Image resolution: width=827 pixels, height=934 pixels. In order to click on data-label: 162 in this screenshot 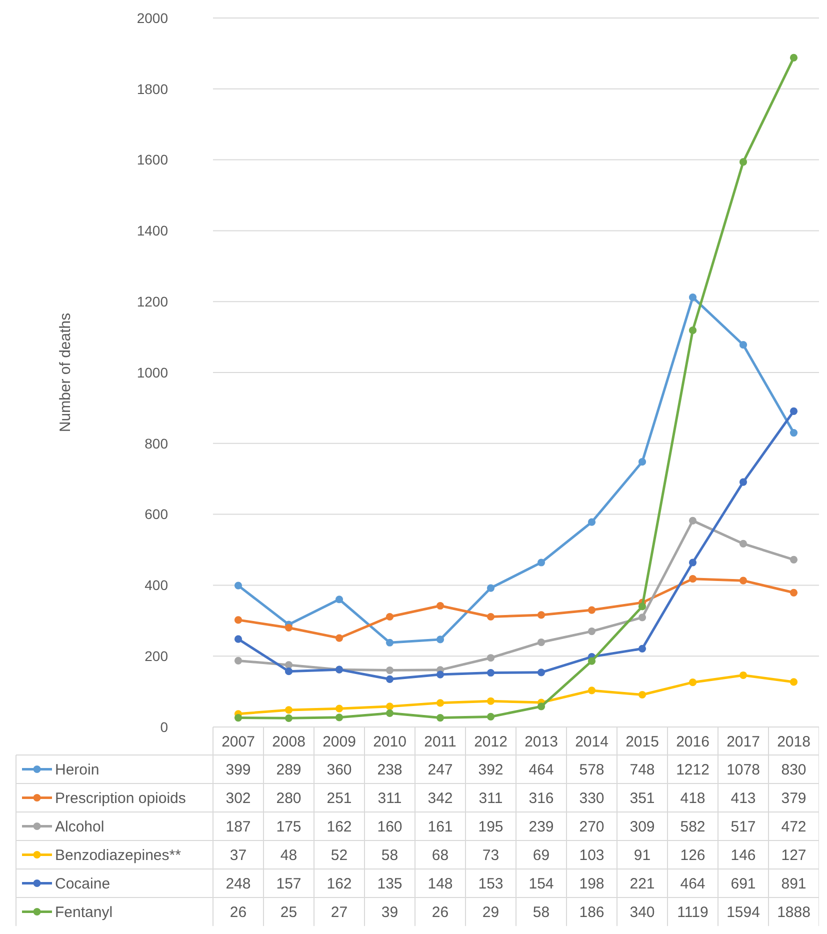, I will do `click(339, 827)`.